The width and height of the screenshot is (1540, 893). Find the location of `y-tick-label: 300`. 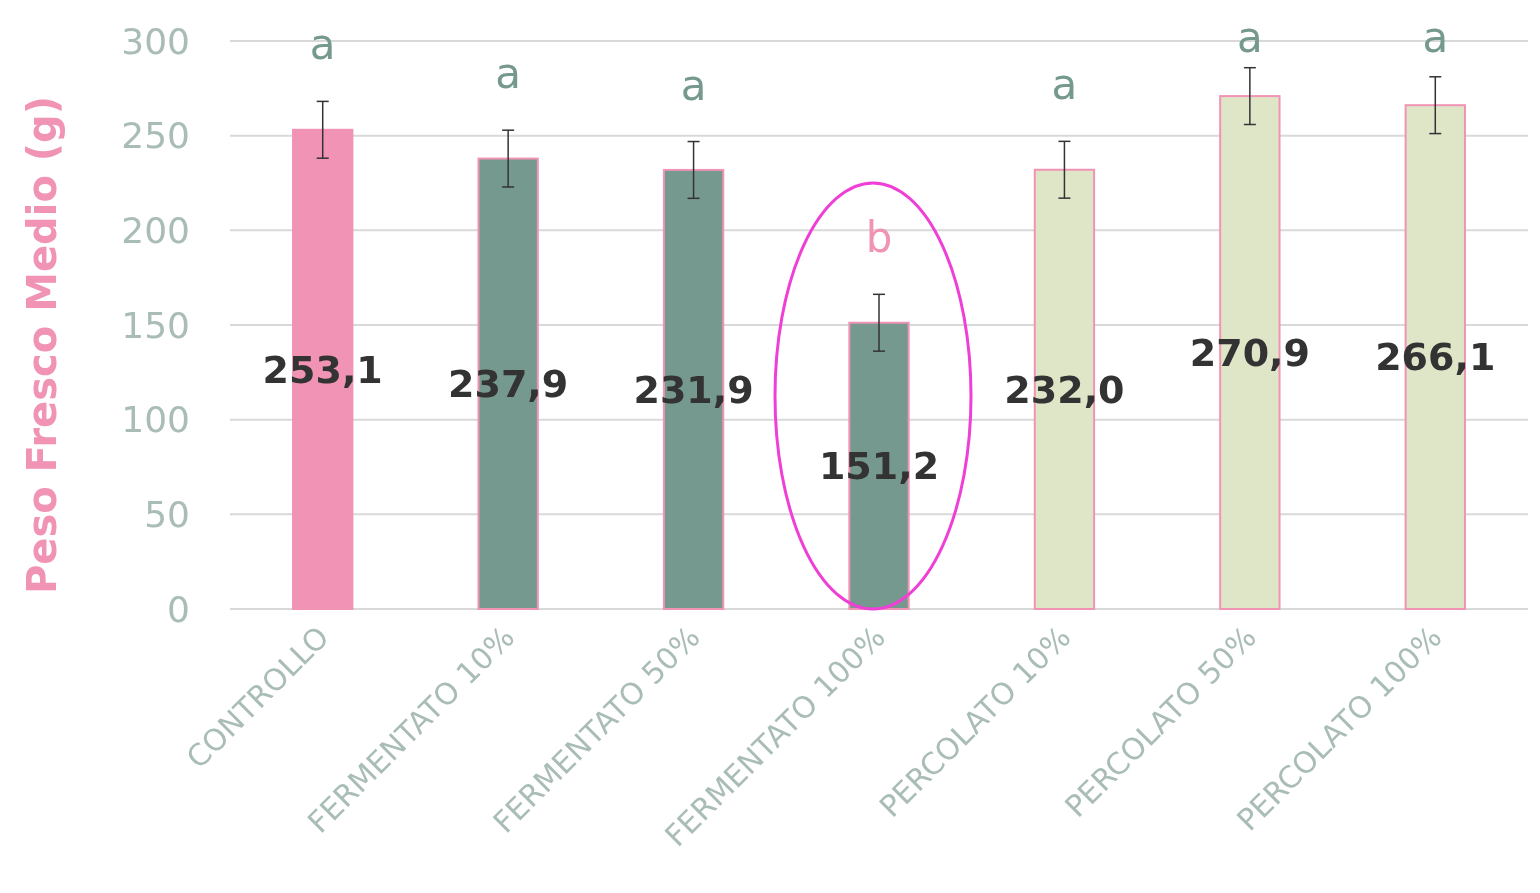

y-tick-label: 300 is located at coordinates (155, 41).